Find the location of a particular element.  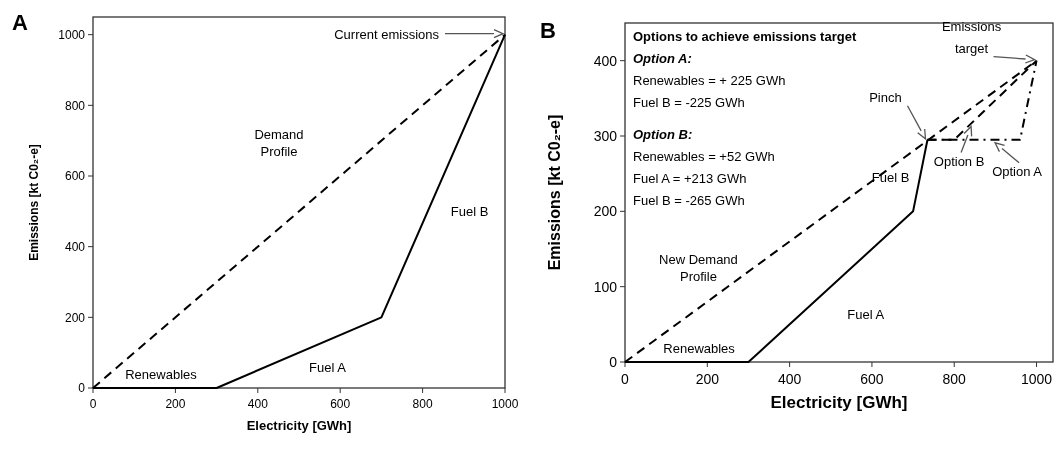

annotation: Options to achieve emissions target is located at coordinates (745, 36).